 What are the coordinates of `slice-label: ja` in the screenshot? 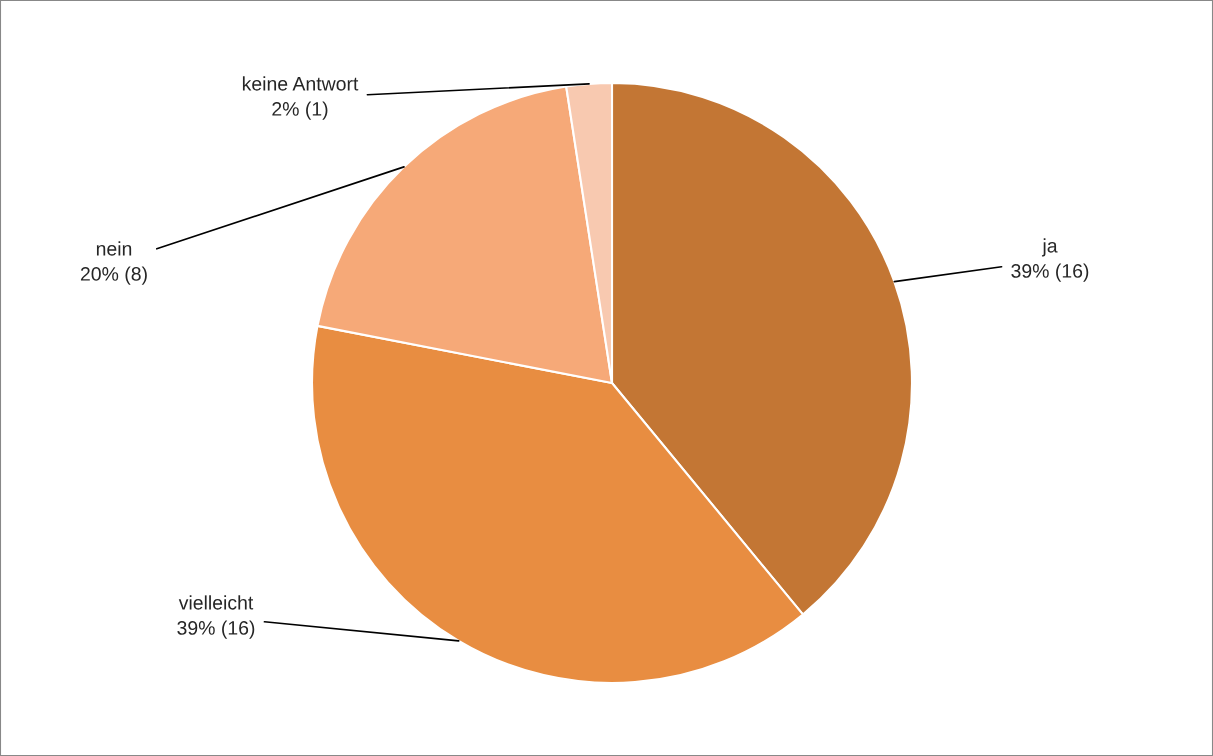 It's located at (1049, 247).